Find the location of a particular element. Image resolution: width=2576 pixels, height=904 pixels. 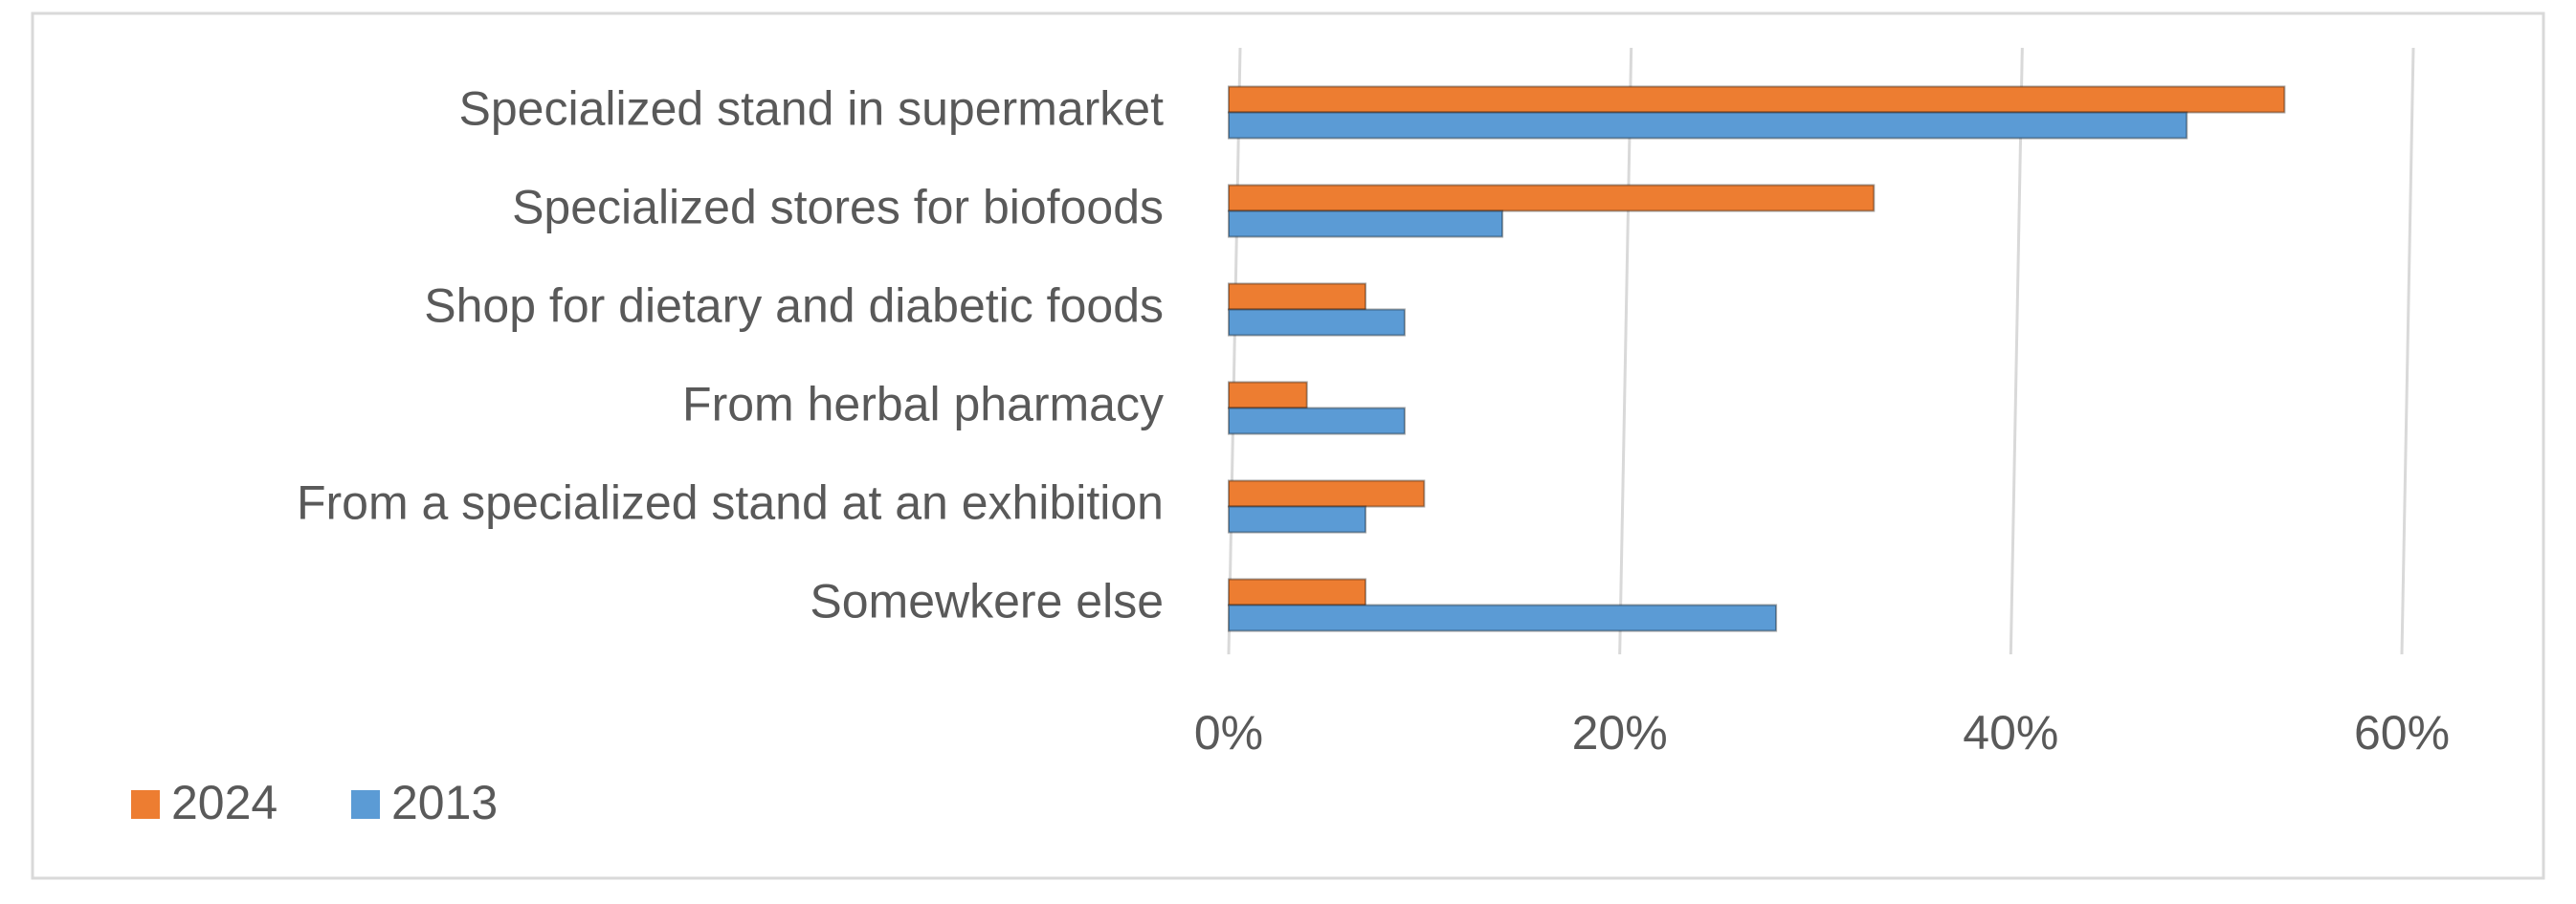

y-tick-label: From herbal pharmacy is located at coordinates (923, 405).